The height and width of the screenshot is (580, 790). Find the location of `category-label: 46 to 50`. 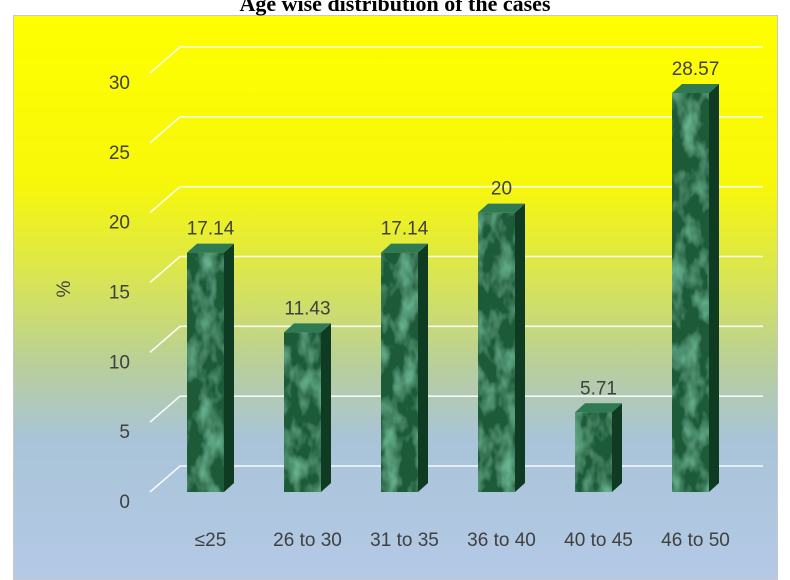

category-label: 46 to 50 is located at coordinates (695, 540).